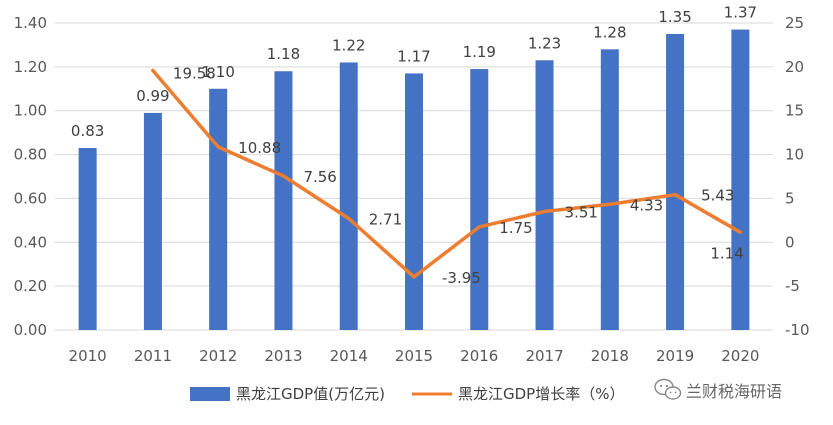  I want to click on right-axis: -10 -5 0 5 10 15 20 25, so click(797, 176).